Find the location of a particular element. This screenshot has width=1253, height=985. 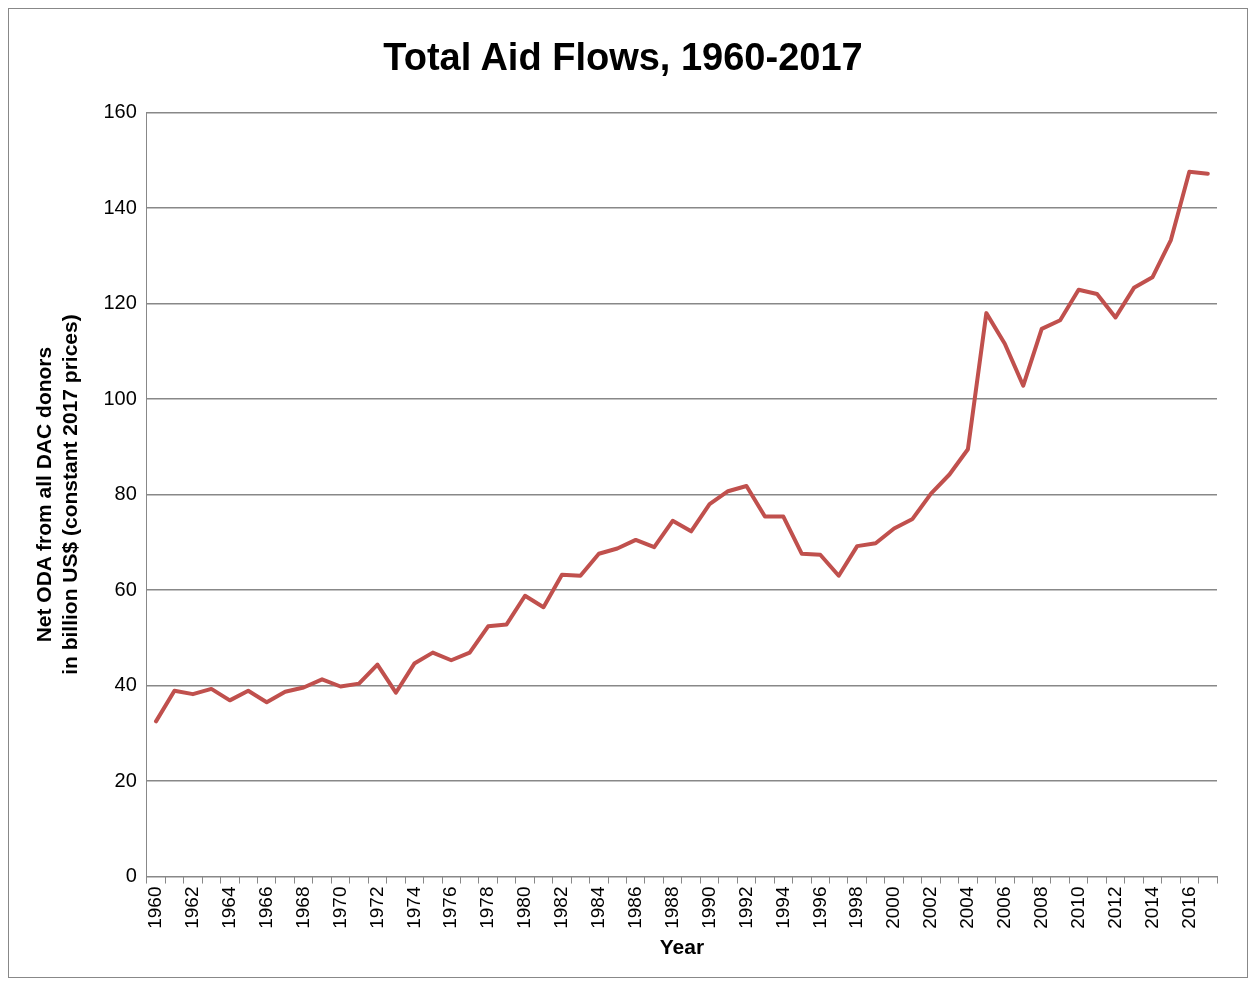

y-tick-label: 40 is located at coordinates (125, 684).